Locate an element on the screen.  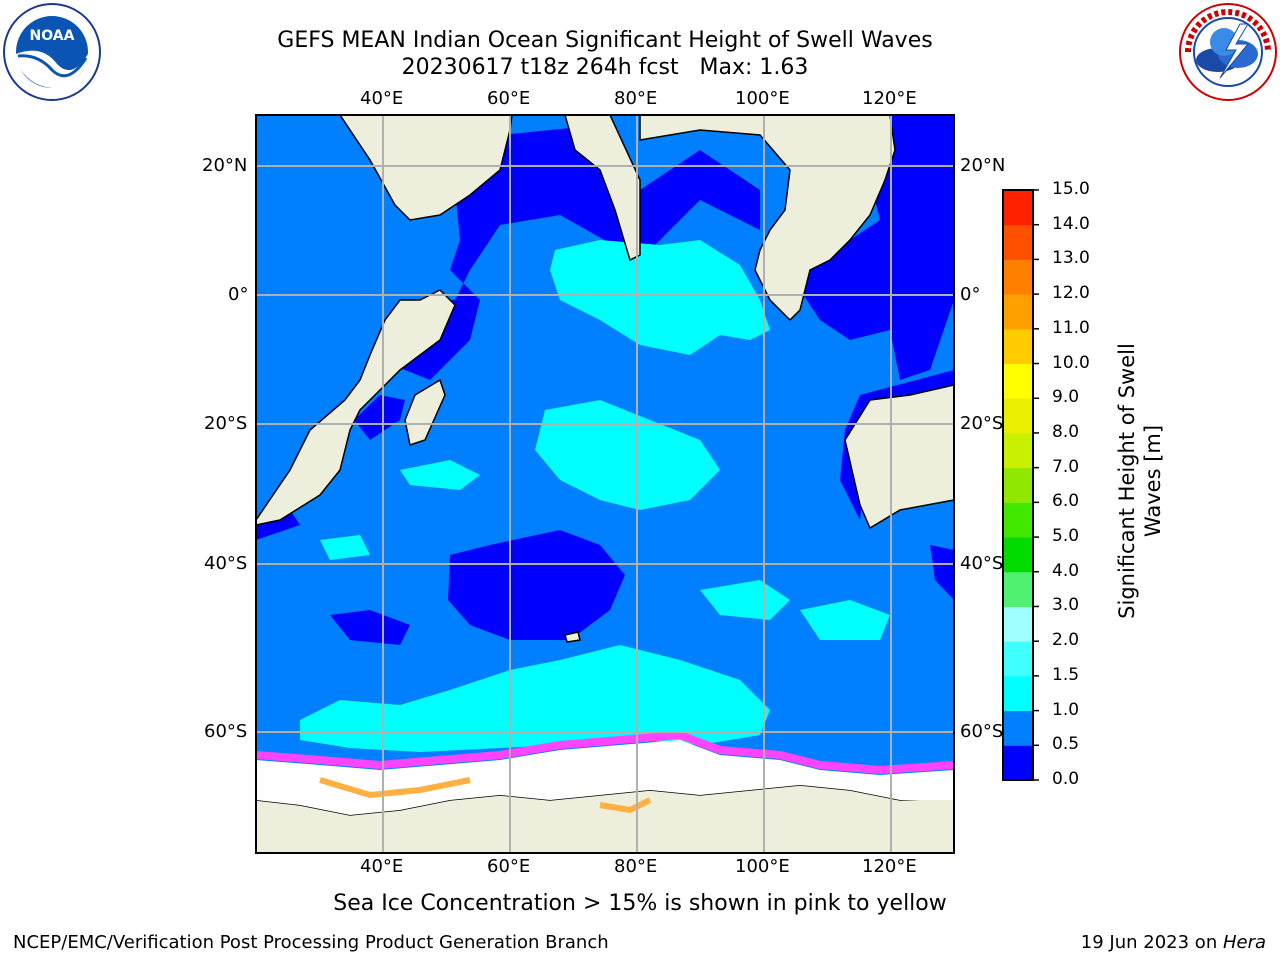
lat-label-right-20s: 20°S is located at coordinates (982, 423).